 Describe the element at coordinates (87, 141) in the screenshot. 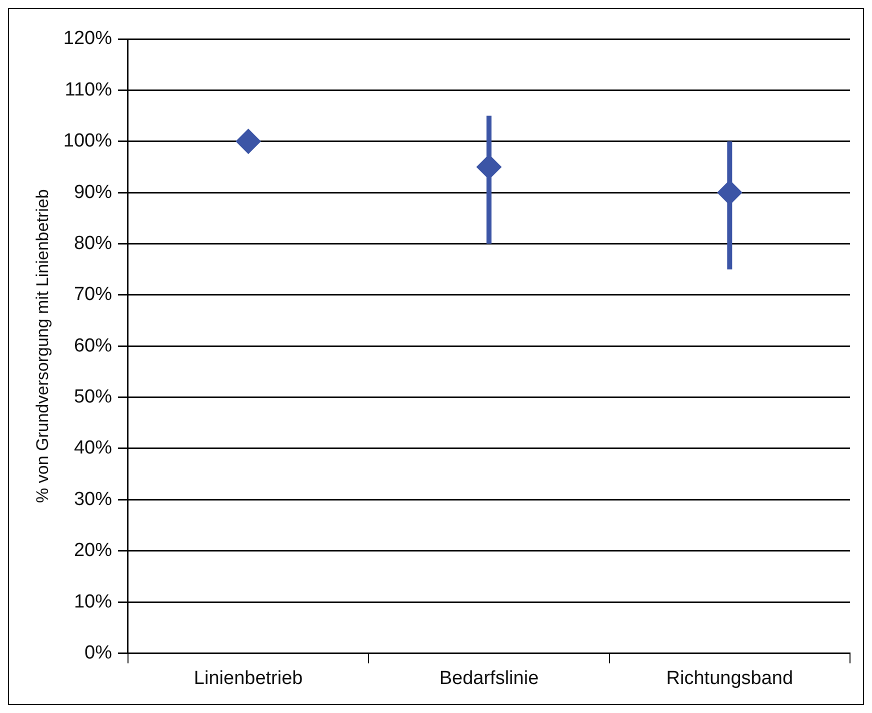

I see `y-tick-label: 100%` at that location.